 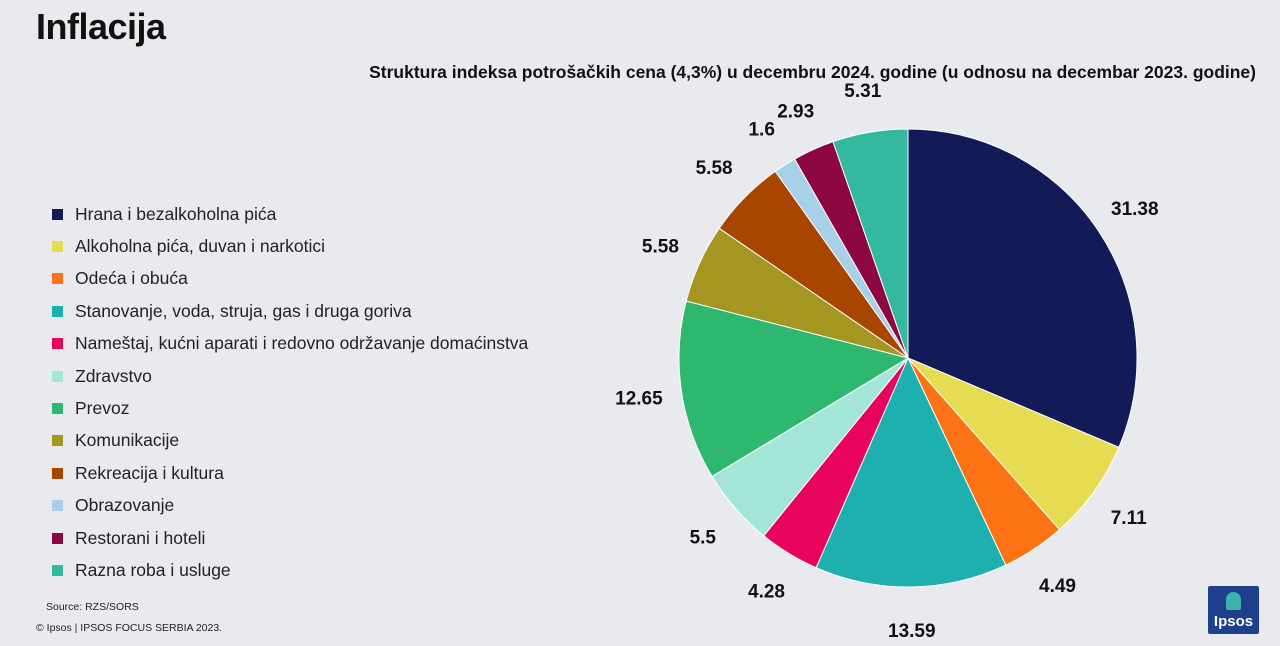 What do you see at coordinates (131, 278) in the screenshot?
I see `legend-label: Odeća i obuća` at bounding box center [131, 278].